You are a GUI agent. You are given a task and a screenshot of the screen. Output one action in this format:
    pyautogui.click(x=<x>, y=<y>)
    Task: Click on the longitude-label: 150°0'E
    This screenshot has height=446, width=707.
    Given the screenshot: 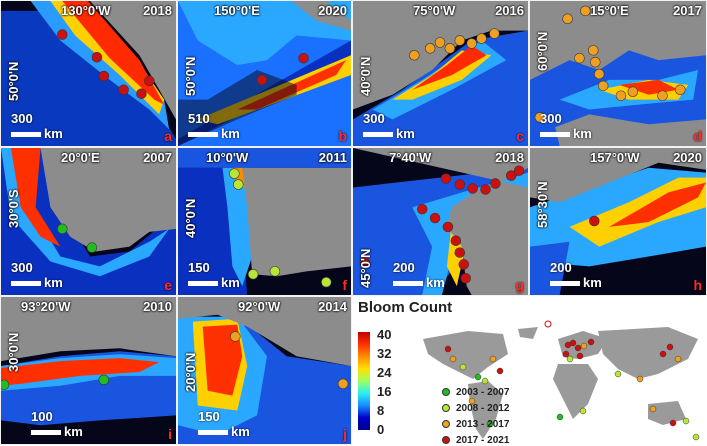 What is the action you would take?
    pyautogui.click(x=237, y=10)
    